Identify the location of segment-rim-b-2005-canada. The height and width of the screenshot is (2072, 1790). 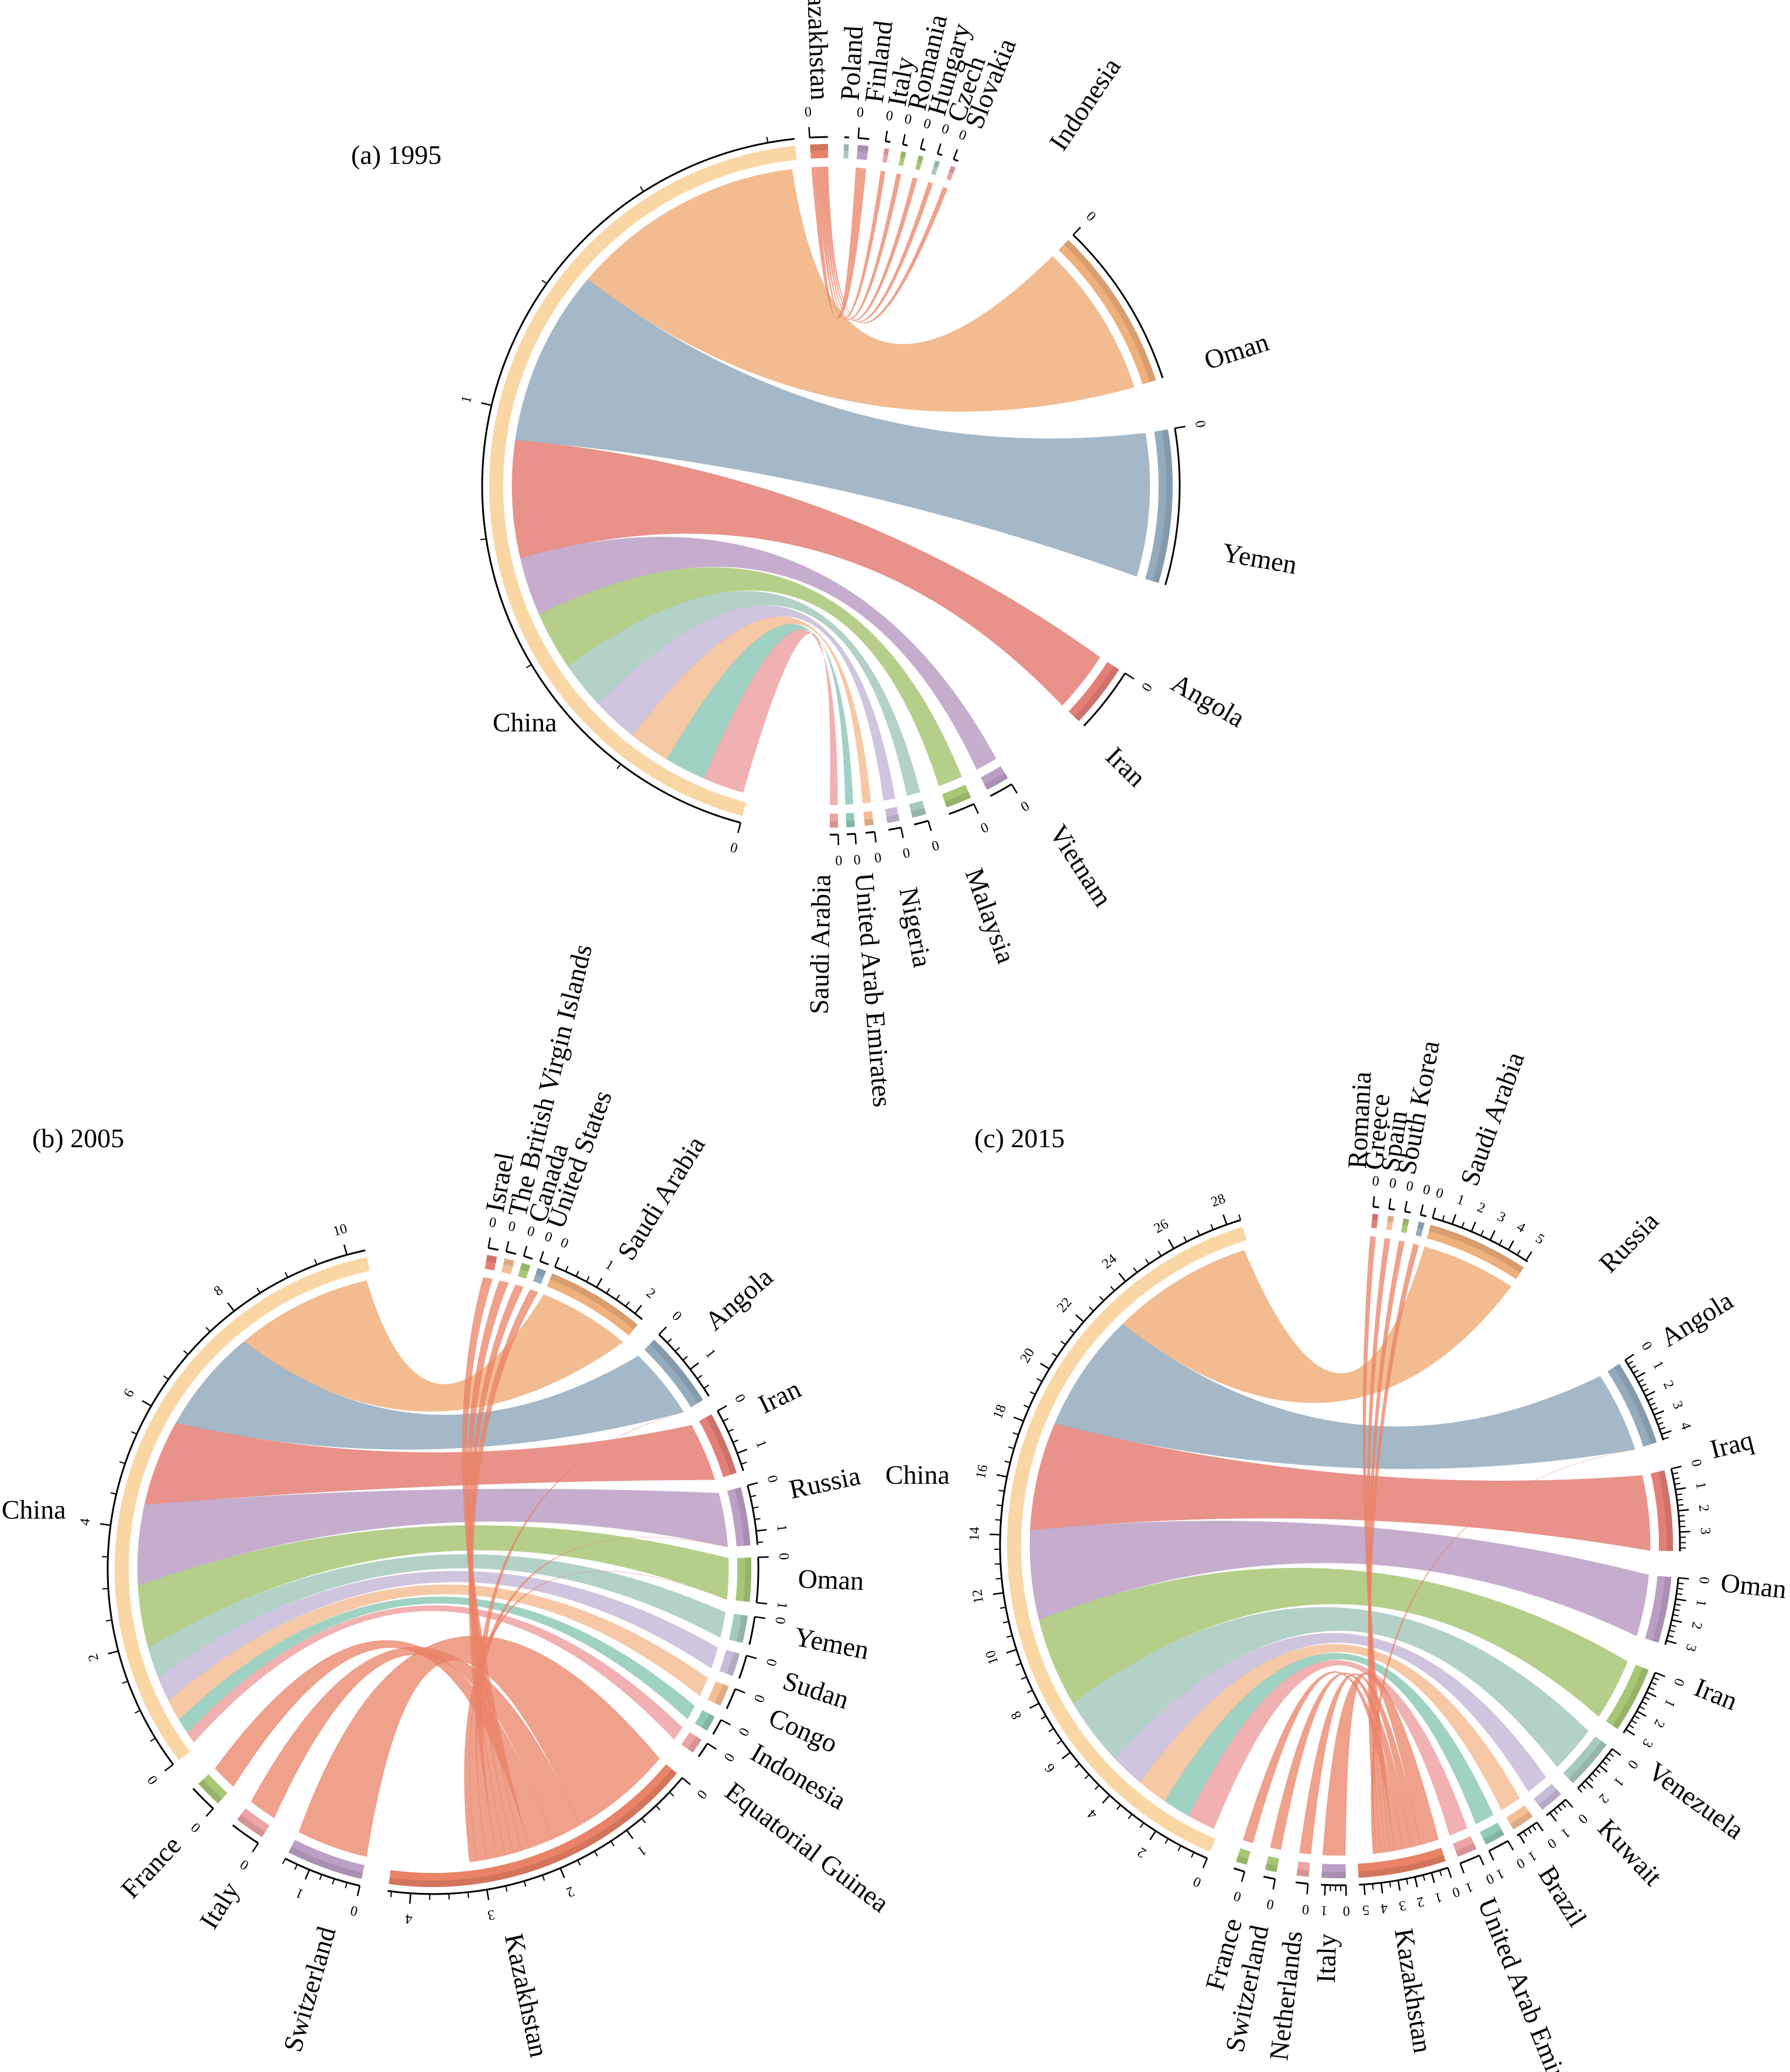
(525, 1268).